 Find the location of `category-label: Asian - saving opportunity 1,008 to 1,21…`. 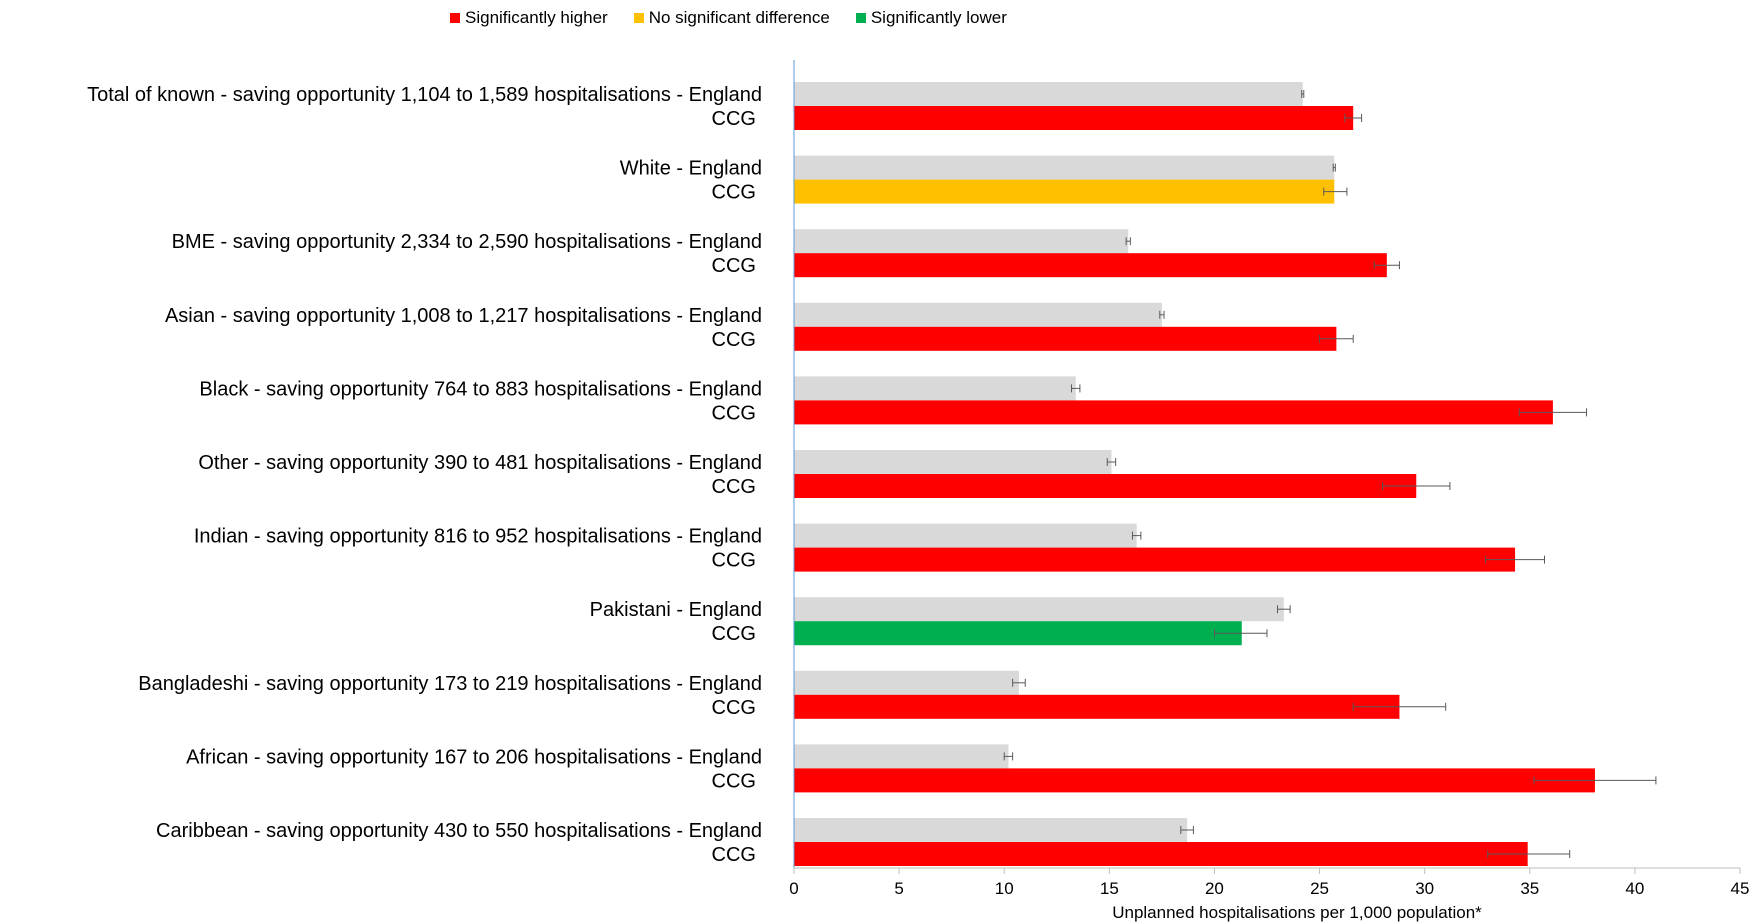

category-label: Asian - saving opportunity 1,008 to 1,21… is located at coordinates (463, 316).